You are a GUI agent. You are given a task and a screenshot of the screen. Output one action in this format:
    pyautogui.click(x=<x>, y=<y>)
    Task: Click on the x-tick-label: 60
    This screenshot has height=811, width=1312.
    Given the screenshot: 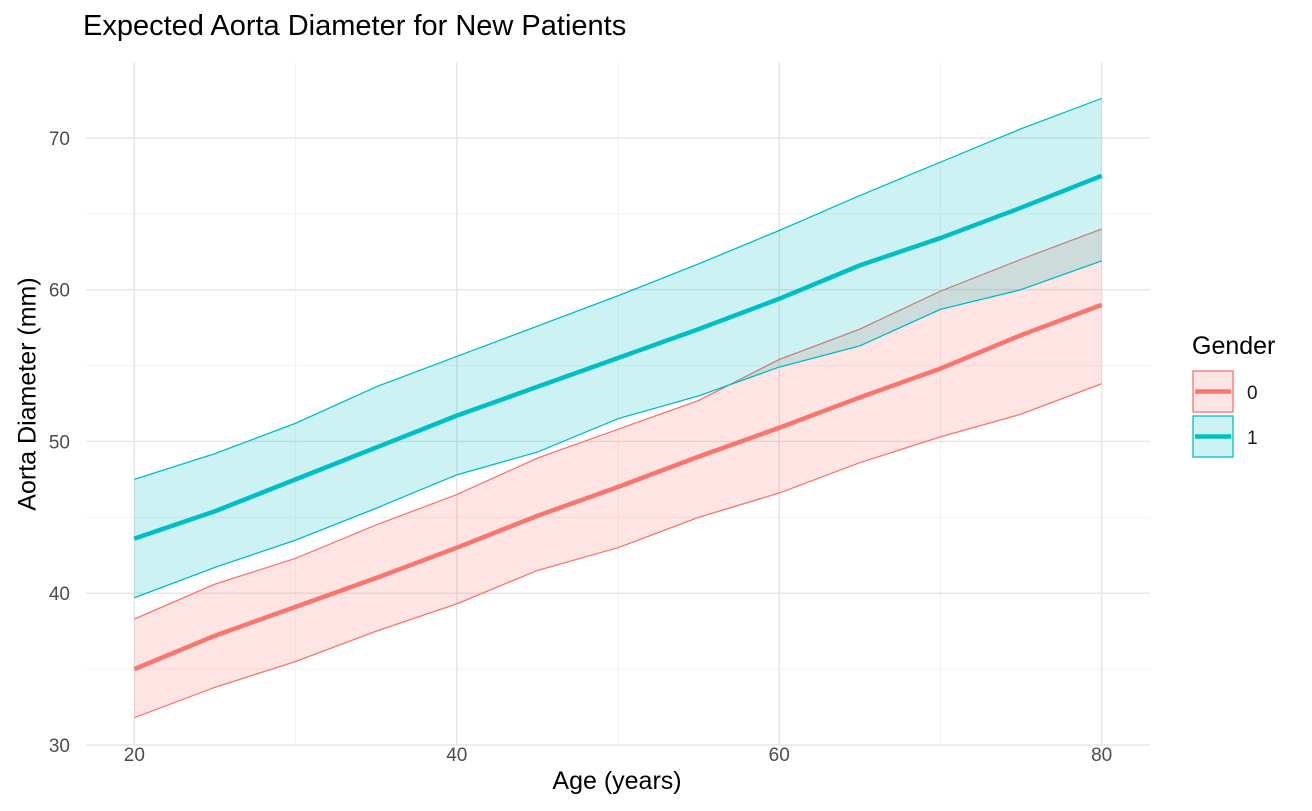 What is the action you would take?
    pyautogui.click(x=779, y=755)
    